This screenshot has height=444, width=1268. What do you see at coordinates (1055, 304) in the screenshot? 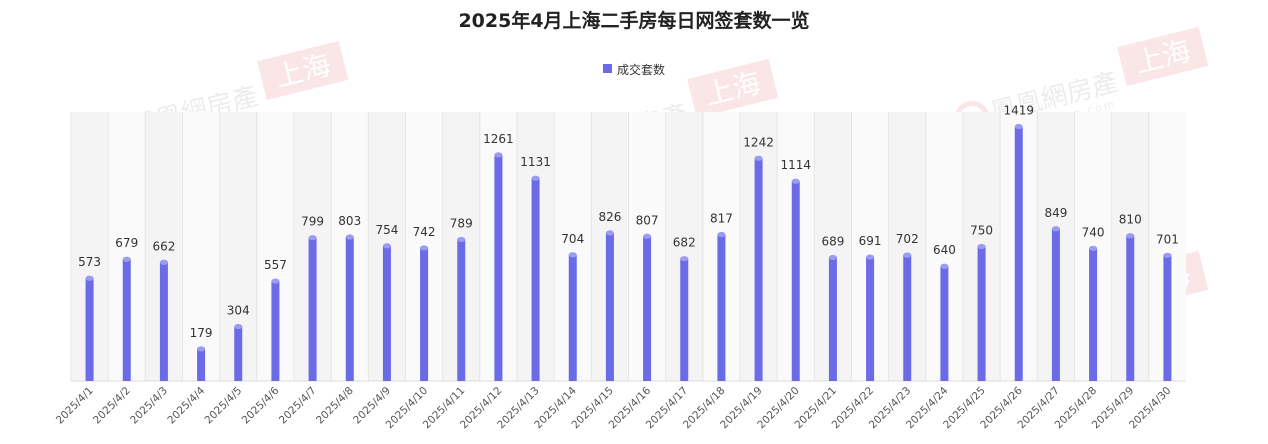
I see `bar-2025/4/27` at bounding box center [1055, 304].